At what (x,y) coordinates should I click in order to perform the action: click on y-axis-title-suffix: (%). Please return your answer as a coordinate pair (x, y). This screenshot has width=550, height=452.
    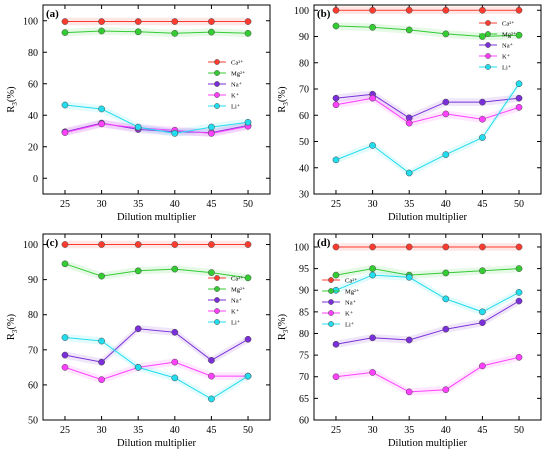
    Looking at the image, I should click on (282, 321).